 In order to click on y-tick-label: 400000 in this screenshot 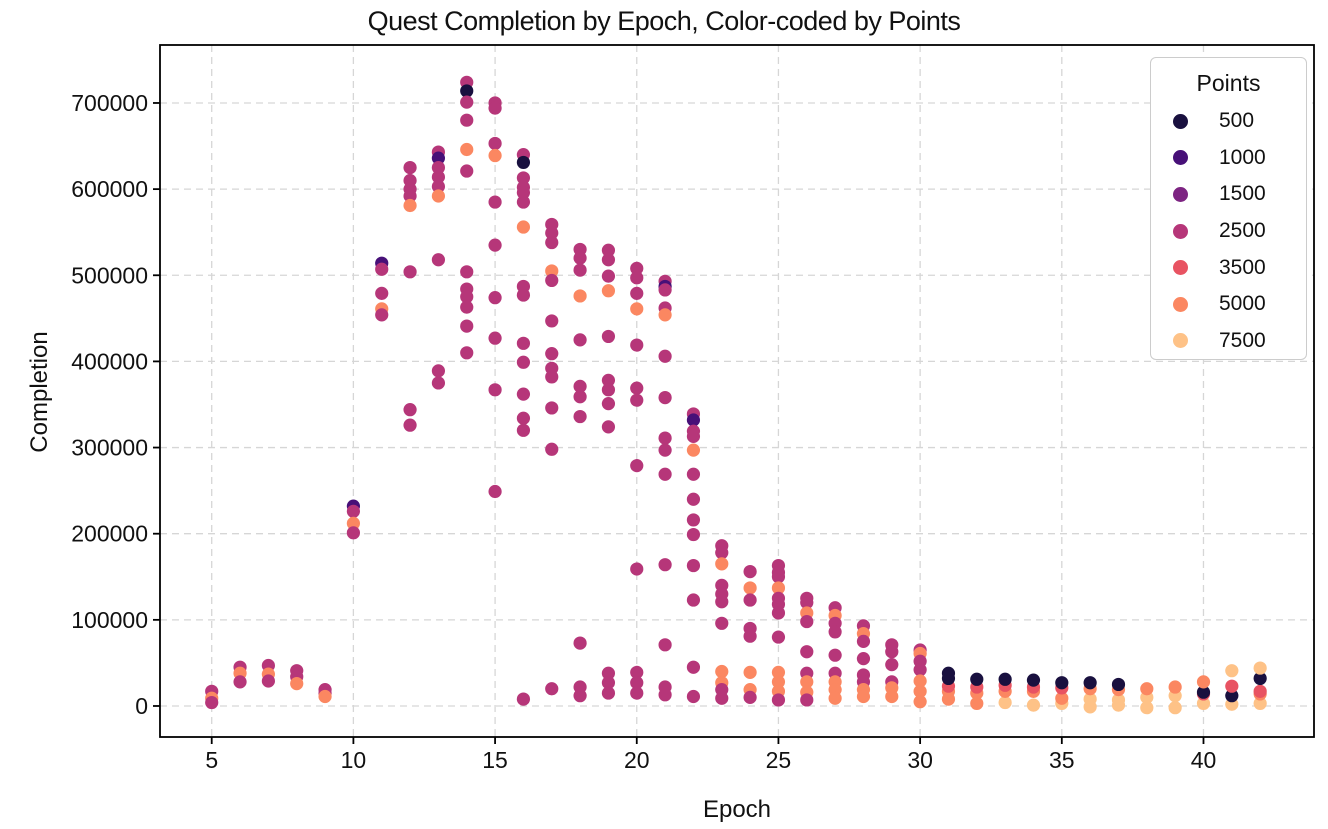, I will do `click(109, 361)`.